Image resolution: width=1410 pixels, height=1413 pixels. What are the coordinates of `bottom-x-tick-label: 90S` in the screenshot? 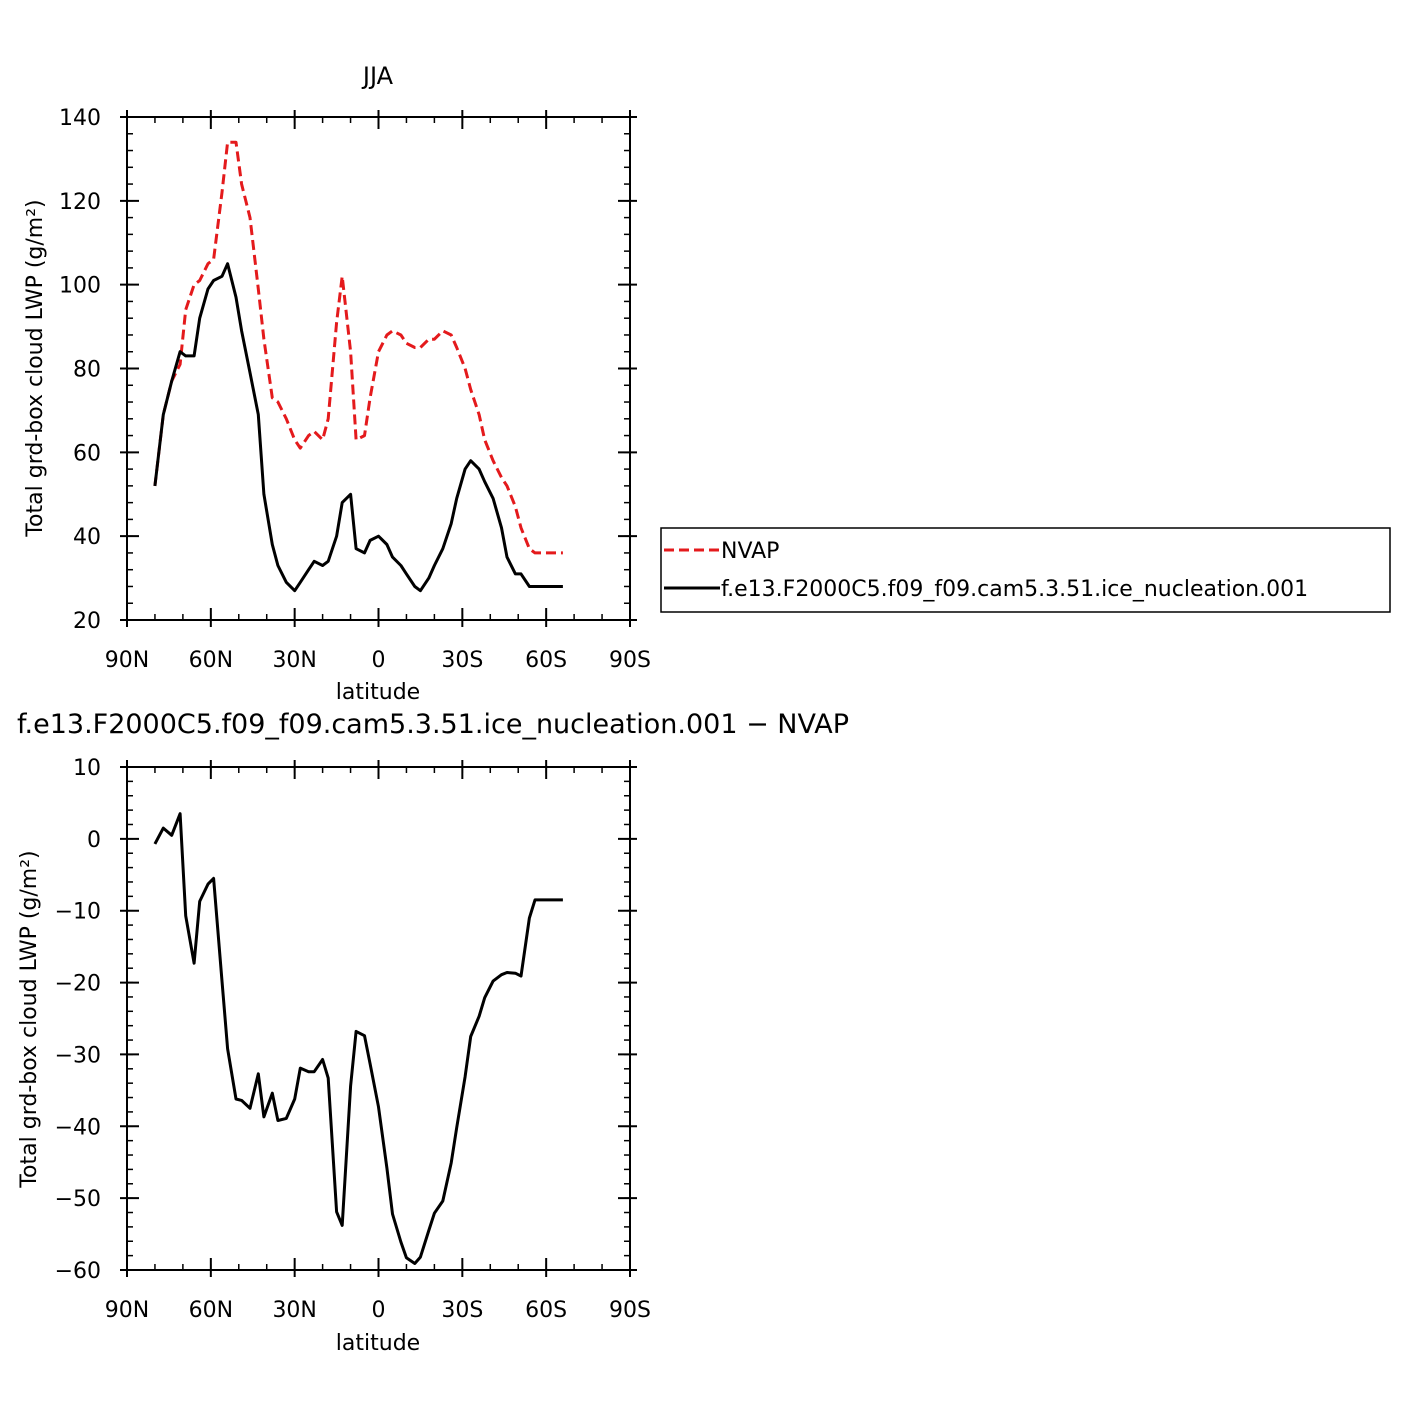 It's located at (630, 1310).